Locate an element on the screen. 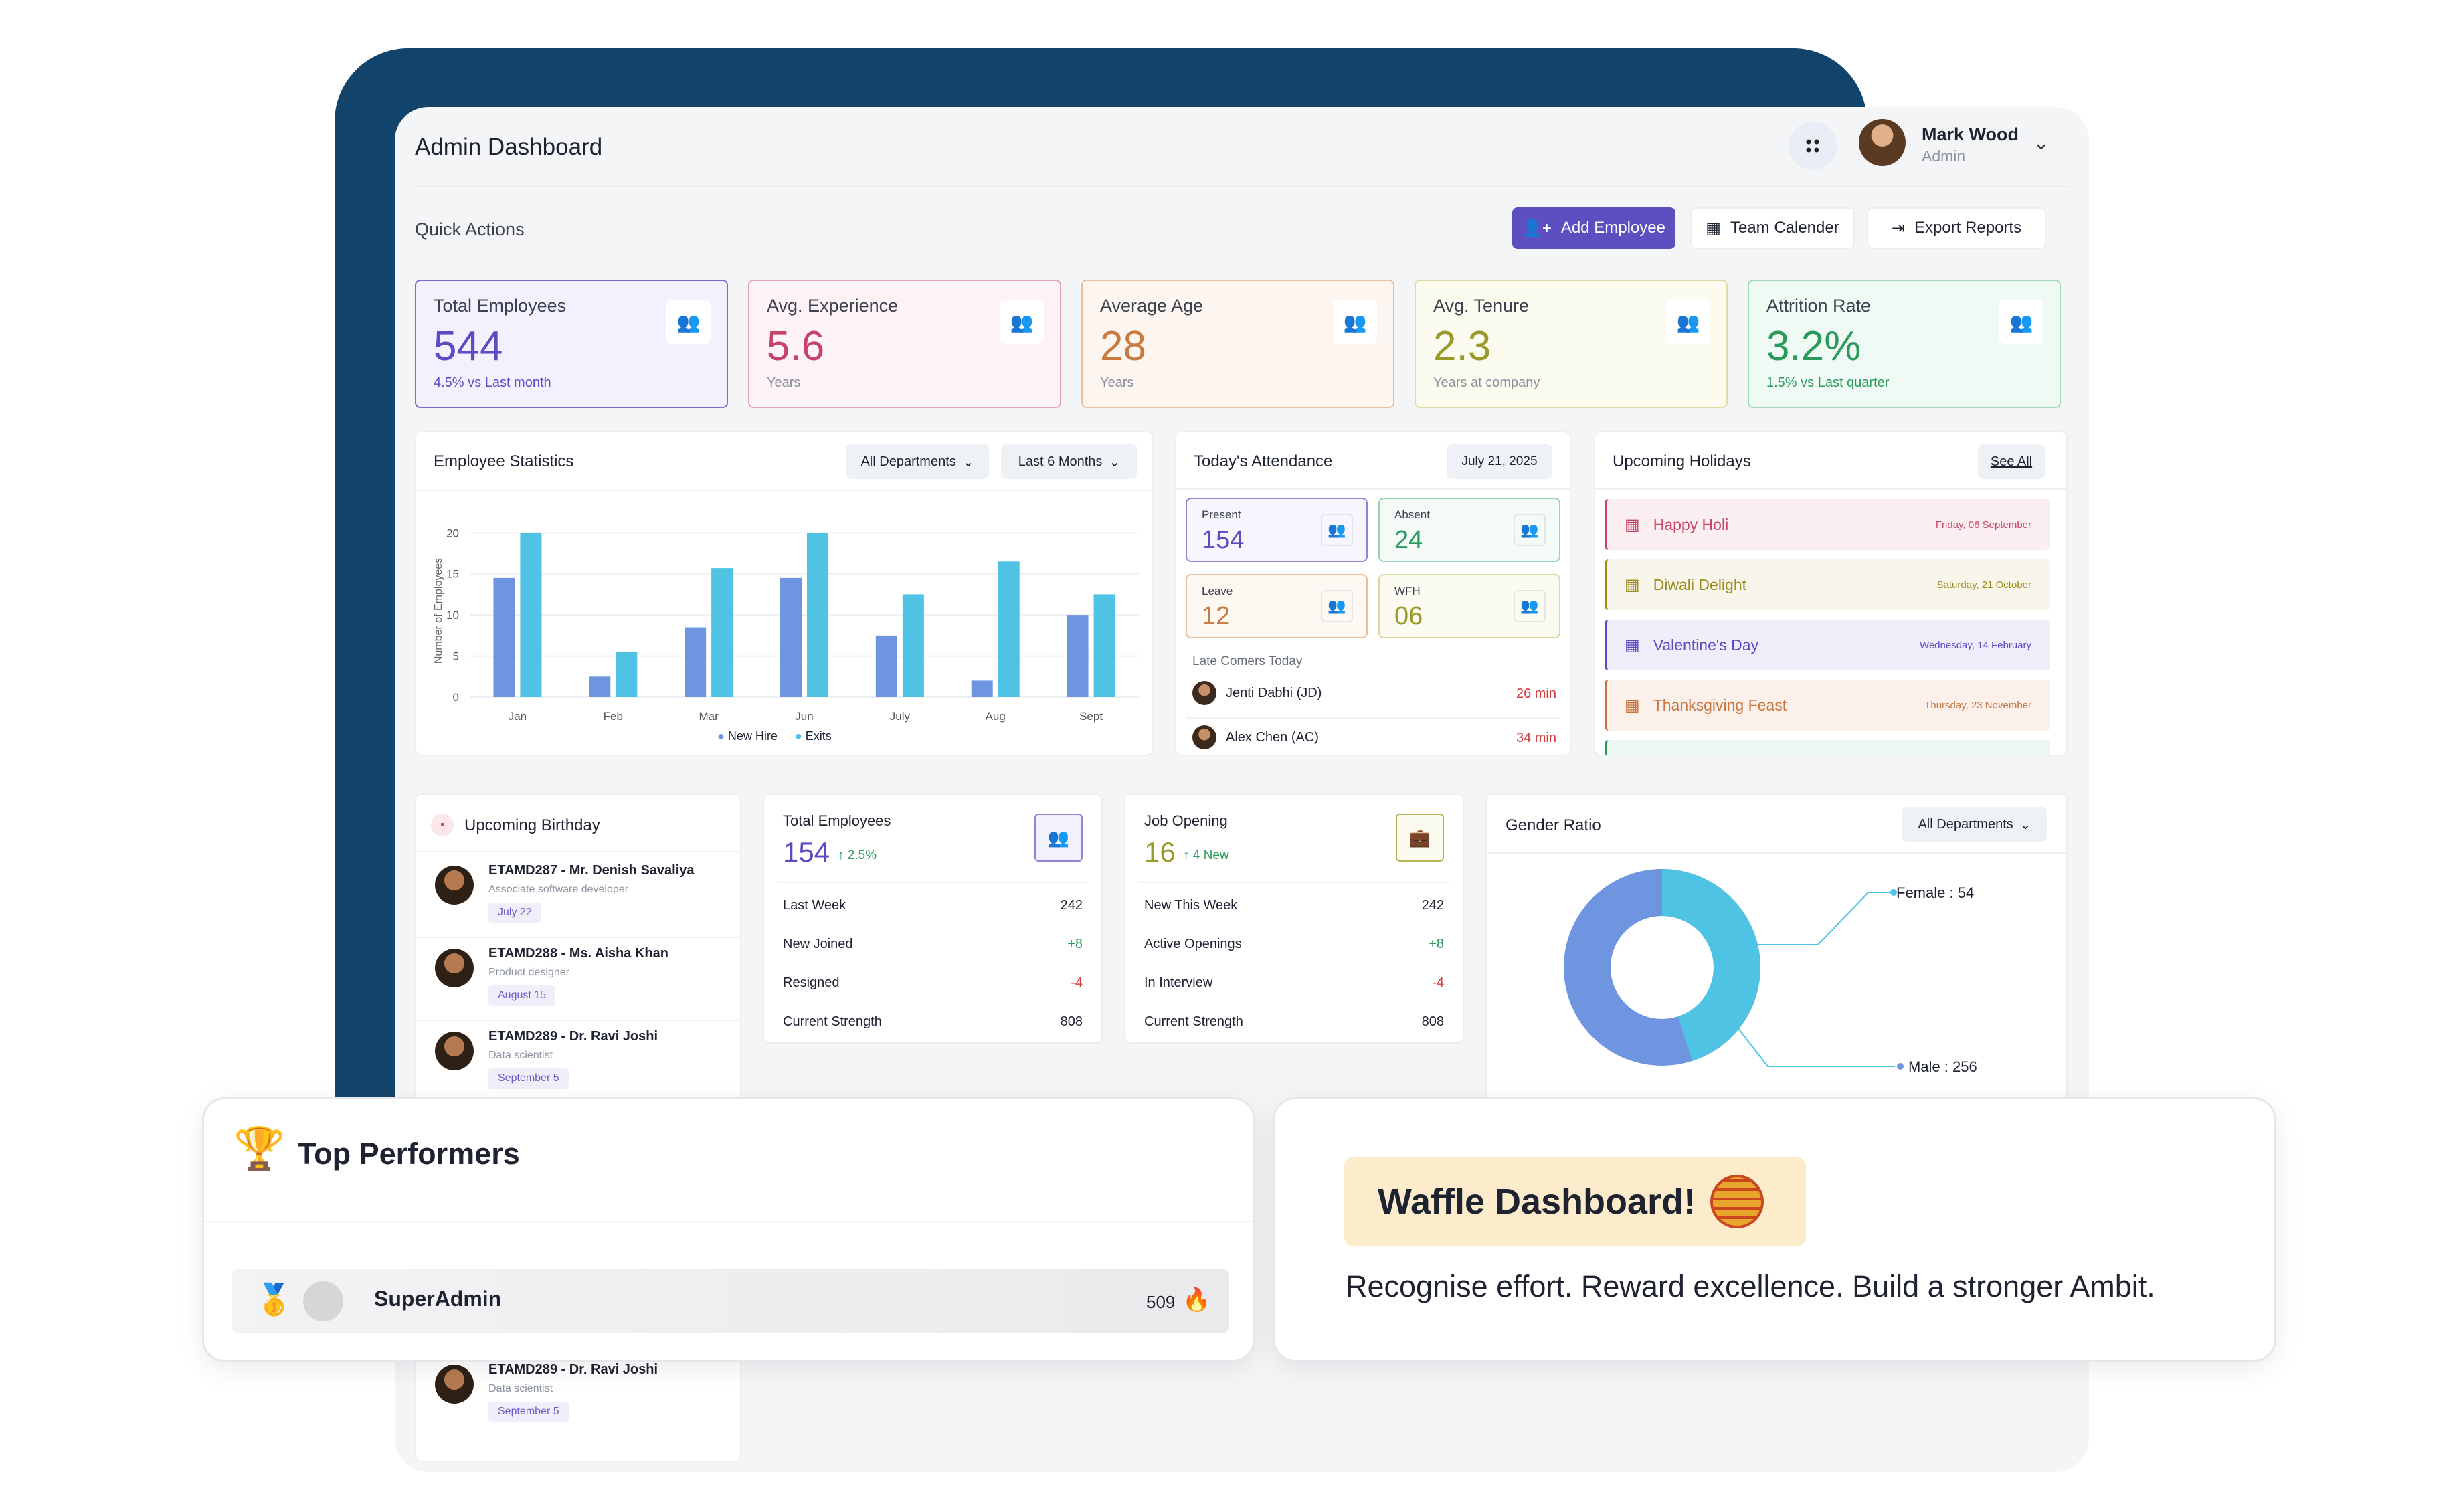  holiday-item: ▦ Thanksgiving Feast Thursday, 23 November is located at coordinates (1827, 705).